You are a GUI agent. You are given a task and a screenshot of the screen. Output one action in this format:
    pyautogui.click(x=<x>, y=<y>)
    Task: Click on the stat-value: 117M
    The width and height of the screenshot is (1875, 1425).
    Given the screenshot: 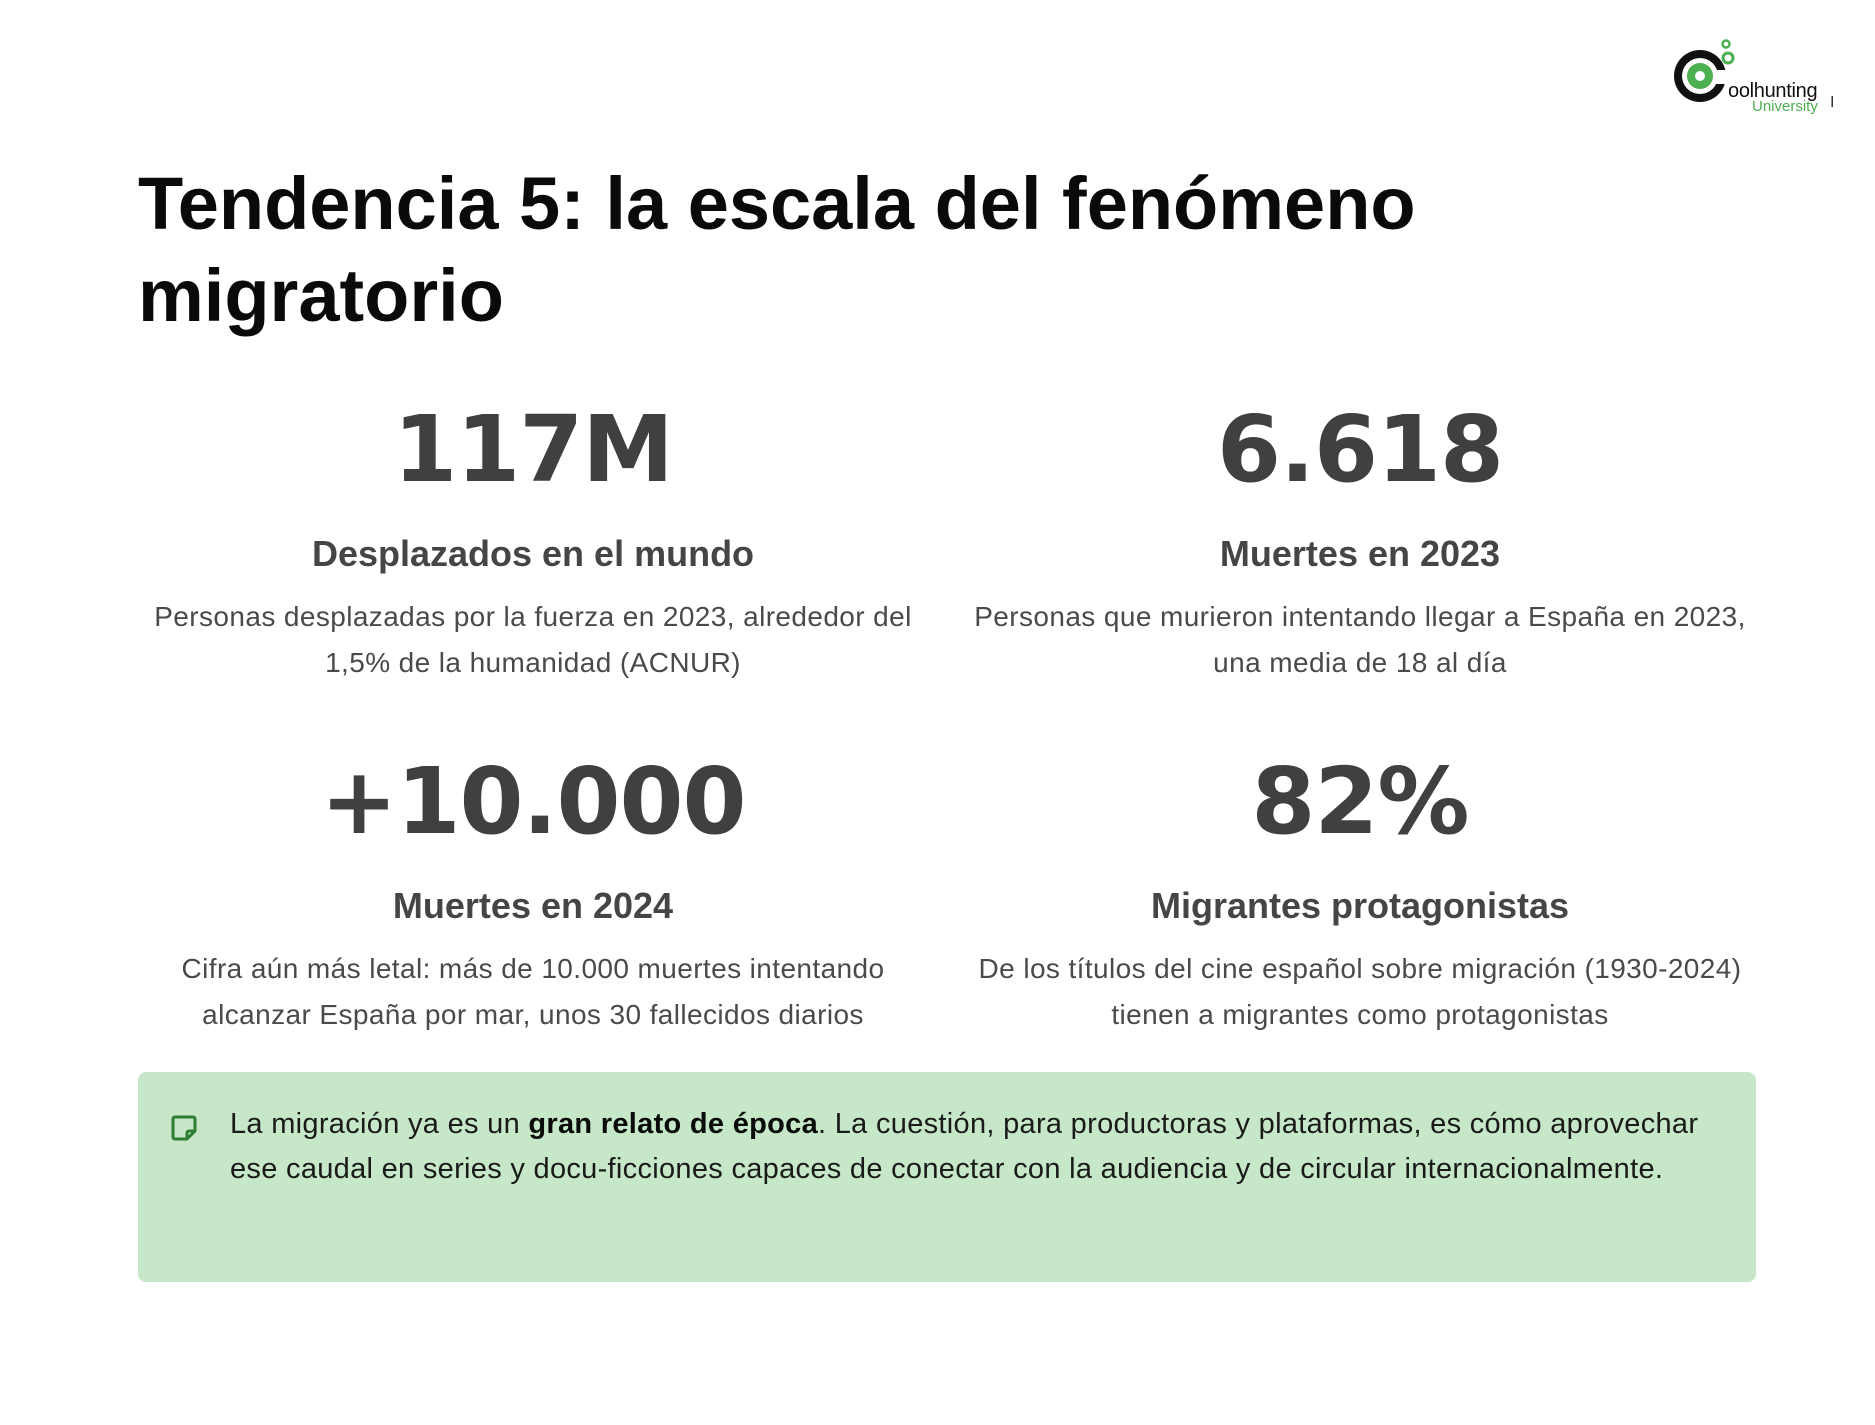 What is the action you would take?
    pyautogui.click(x=533, y=449)
    